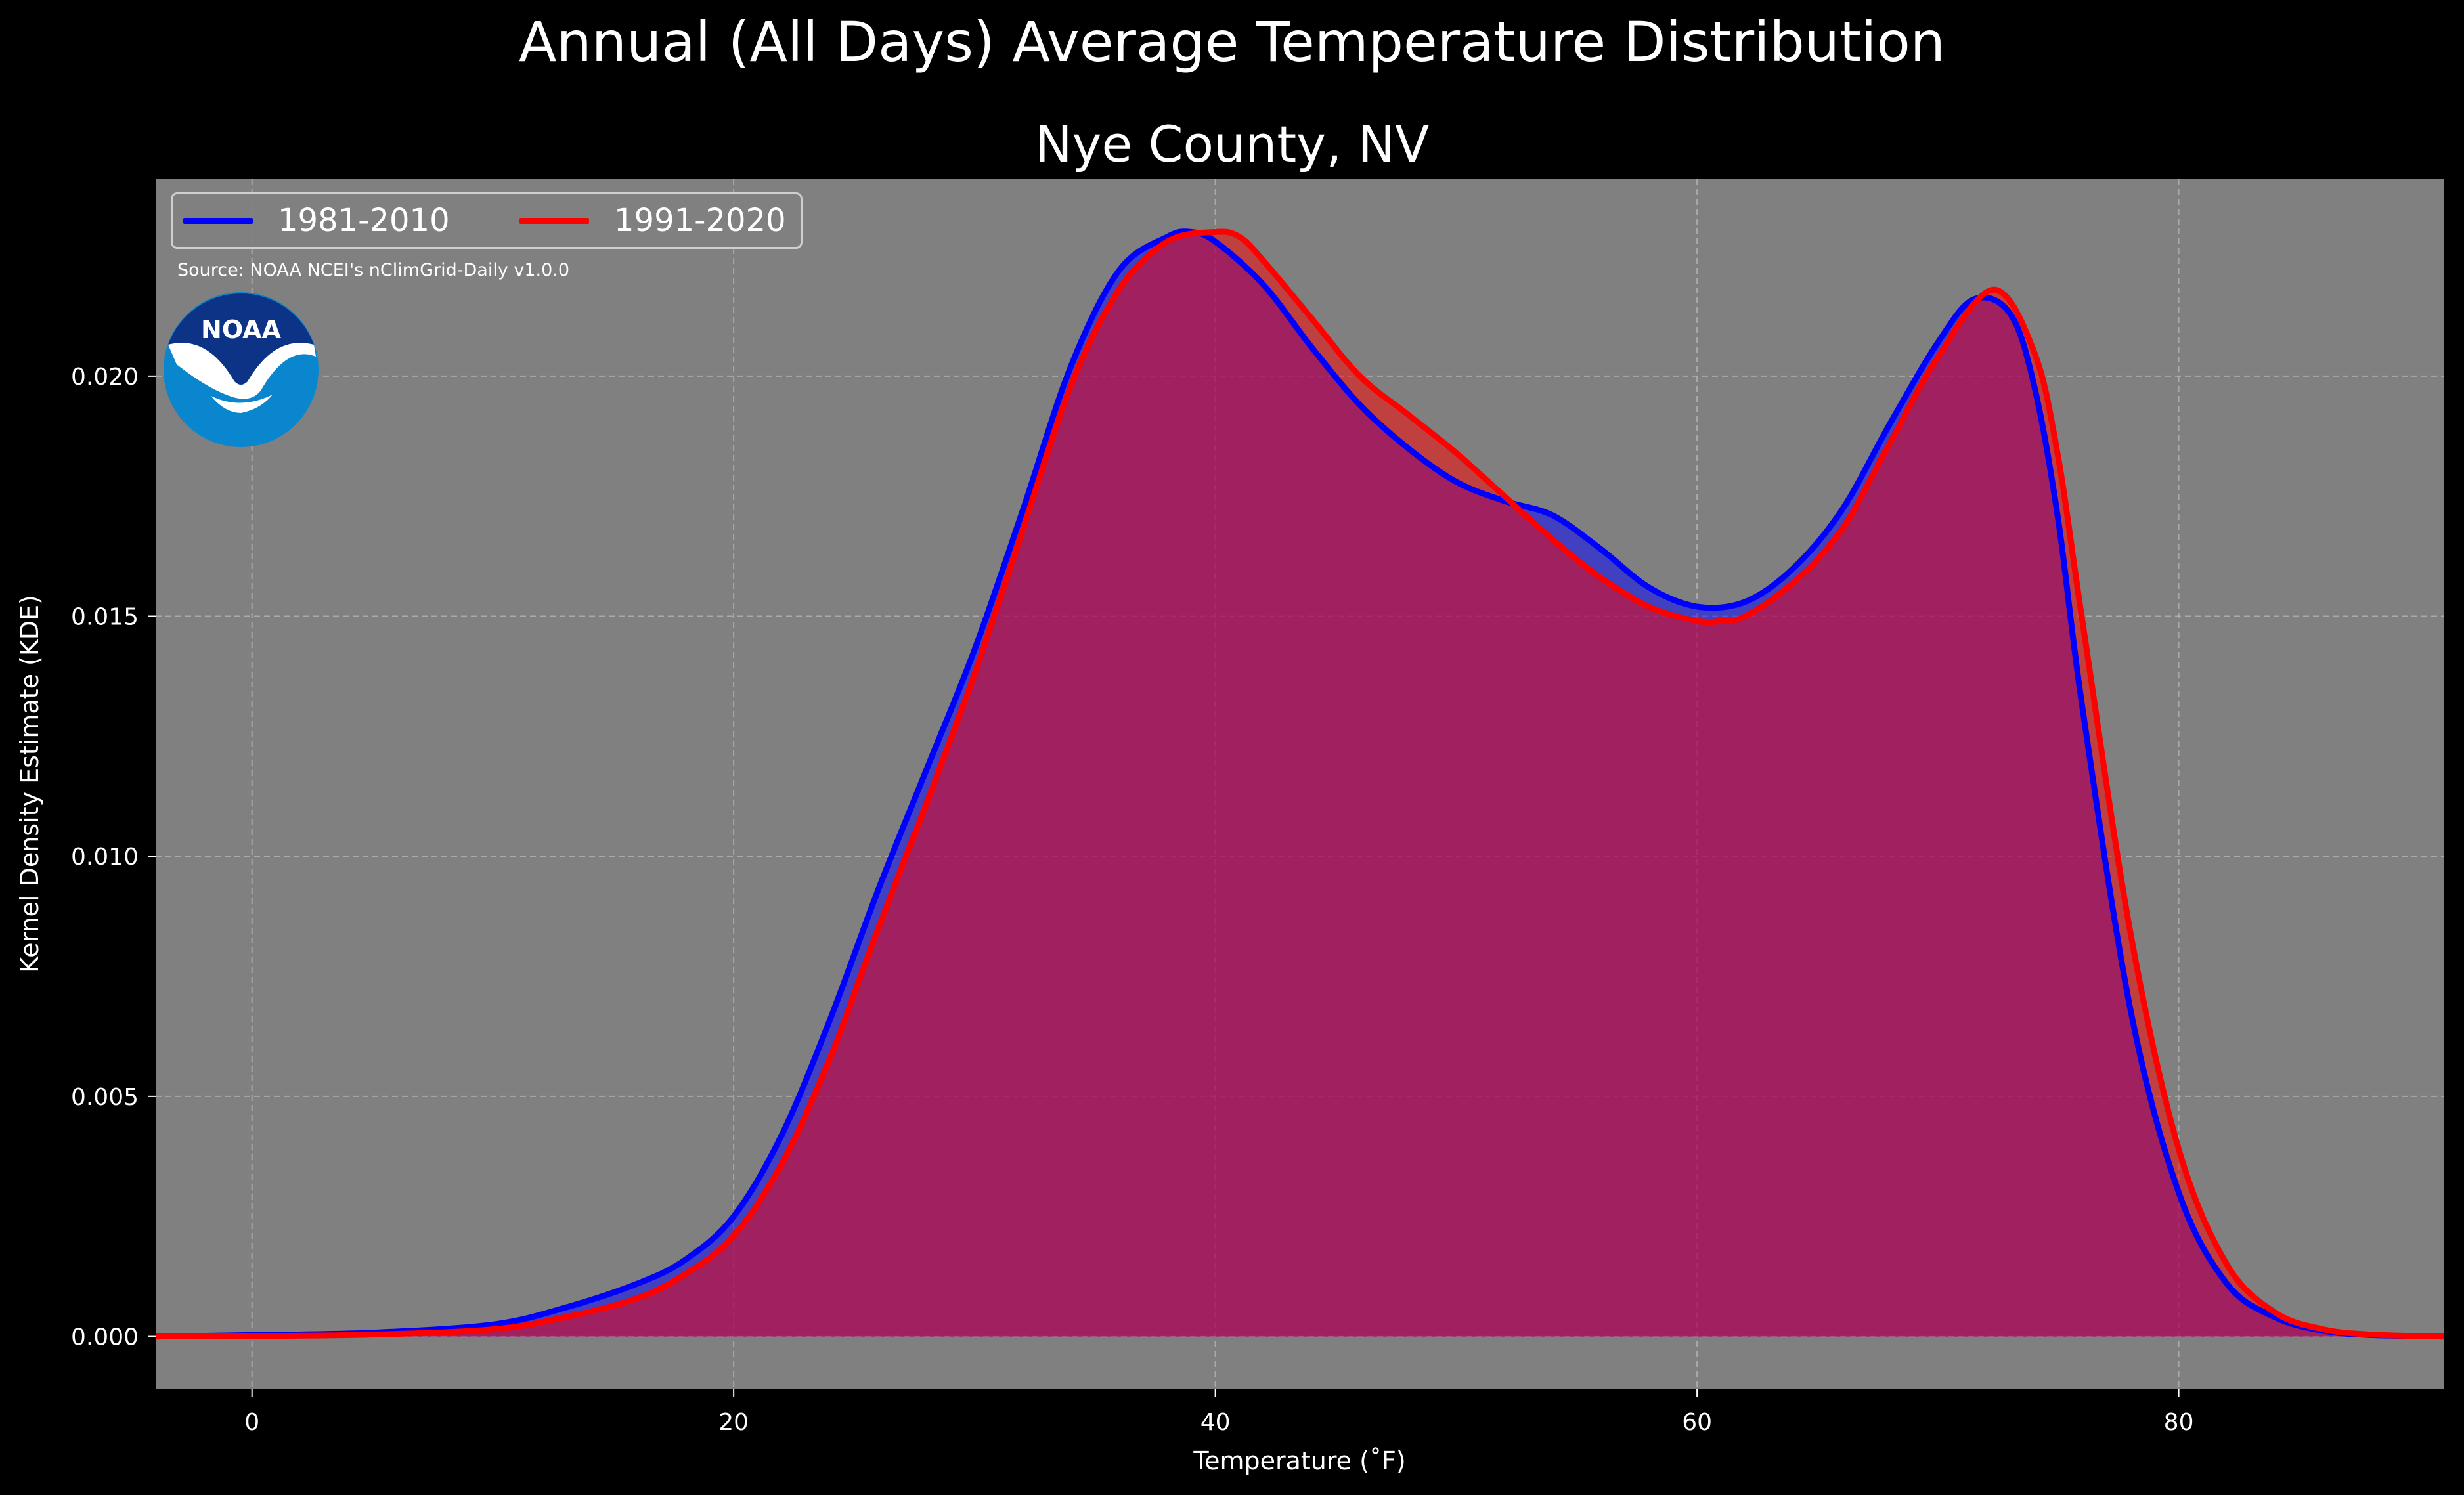 This screenshot has width=2464, height=1495. Describe the element at coordinates (554, 220) in the screenshot. I see `legend-swatch-1991-2020` at that location.